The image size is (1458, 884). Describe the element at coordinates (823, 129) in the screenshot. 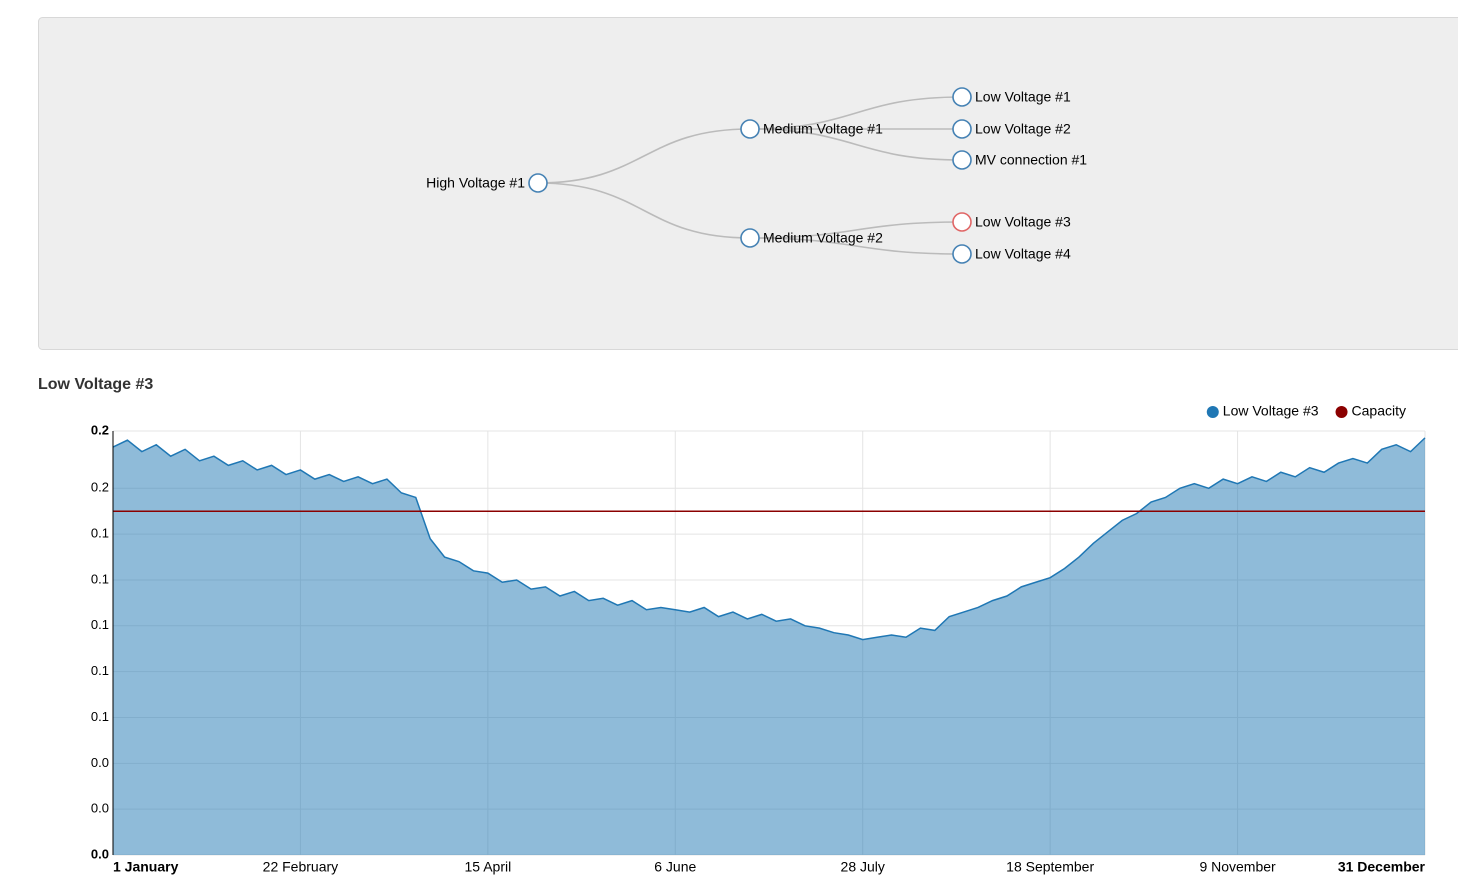

I see `node-label: Medium Voltage #1` at that location.